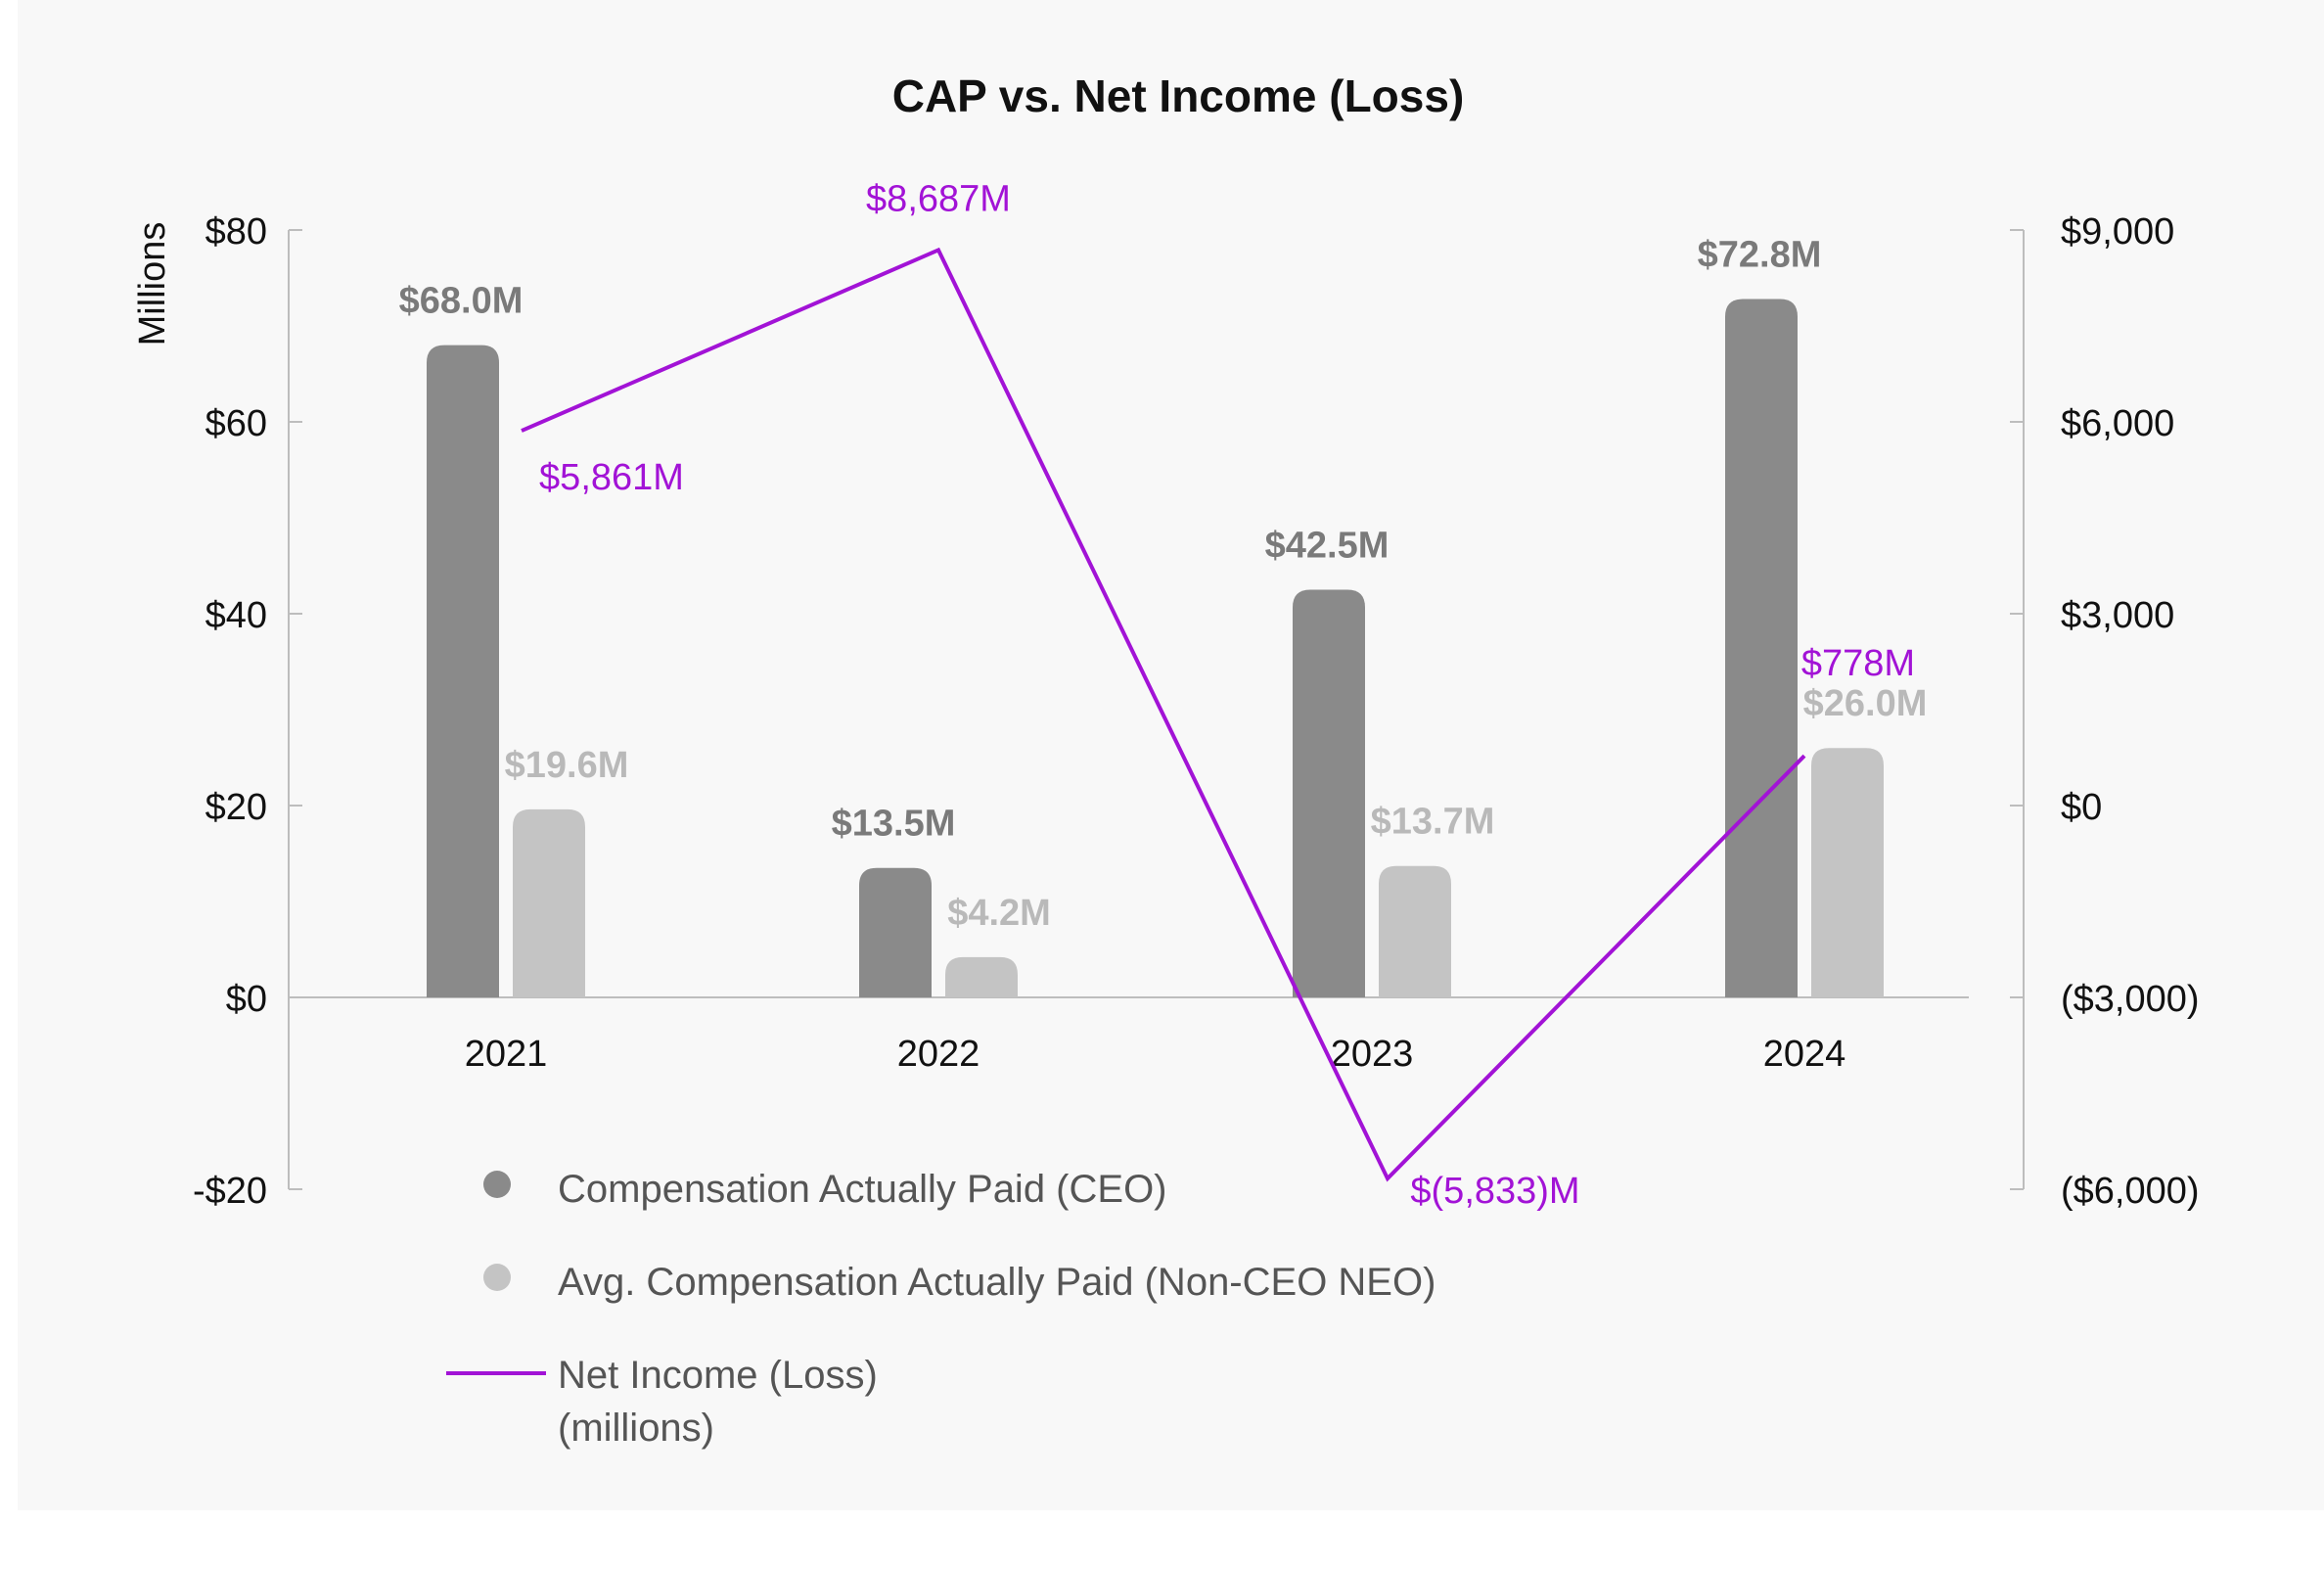  What do you see at coordinates (1760, 256) in the screenshot?
I see `ceo-bar-value-label: $72.8M` at bounding box center [1760, 256].